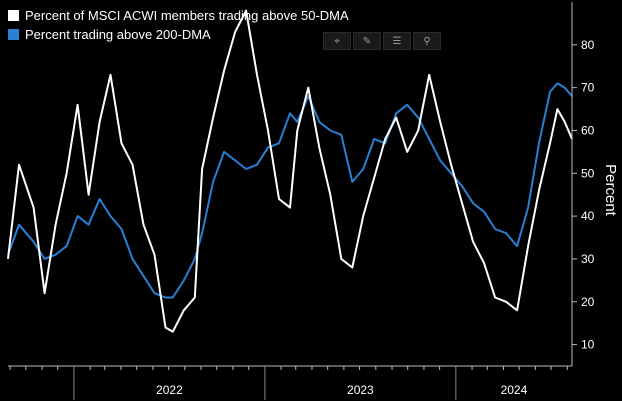 This screenshot has height=401, width=622. Describe the element at coordinates (588, 173) in the screenshot. I see `y-tick-label: 50` at that location.